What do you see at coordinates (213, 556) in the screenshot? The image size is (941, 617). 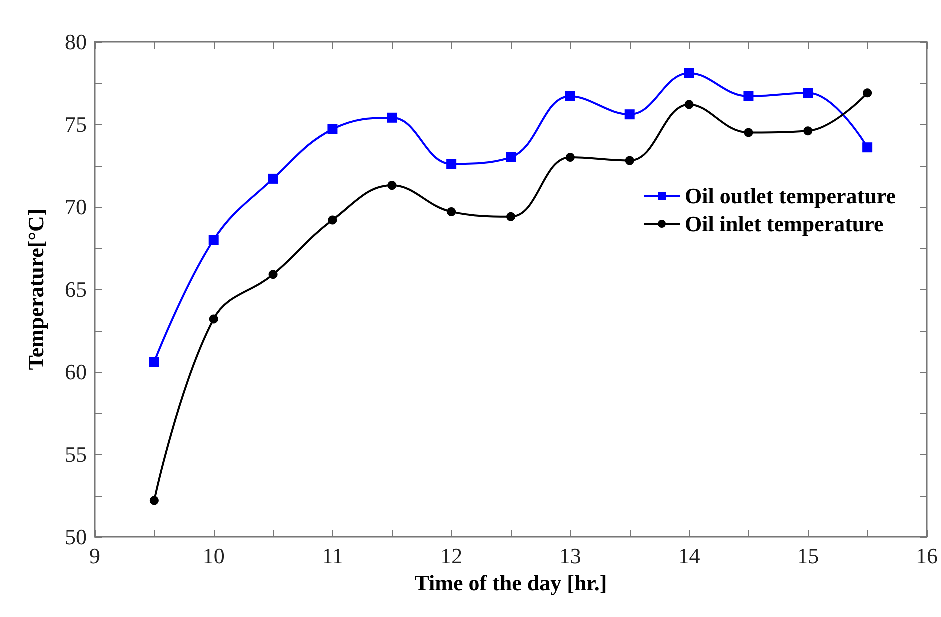 I see `x-tick-label: 10` at bounding box center [213, 556].